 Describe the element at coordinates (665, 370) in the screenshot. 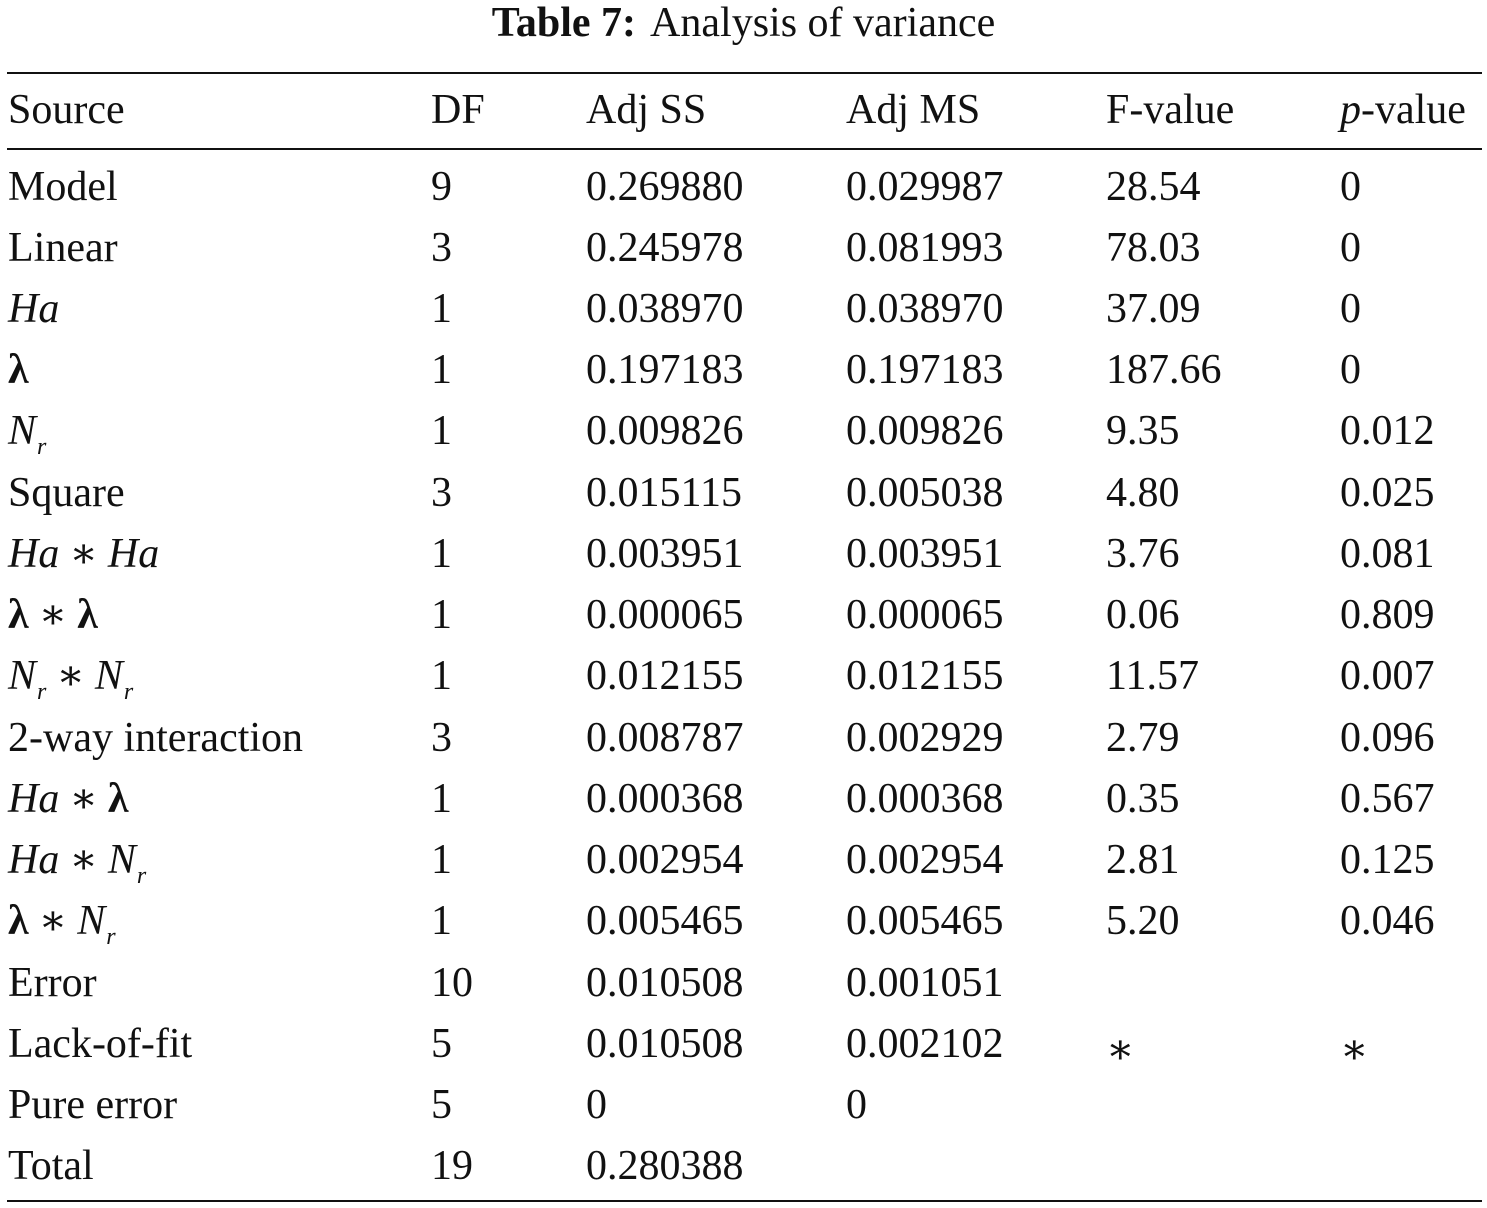

I see `adj-ss-cell: 0.197183` at that location.